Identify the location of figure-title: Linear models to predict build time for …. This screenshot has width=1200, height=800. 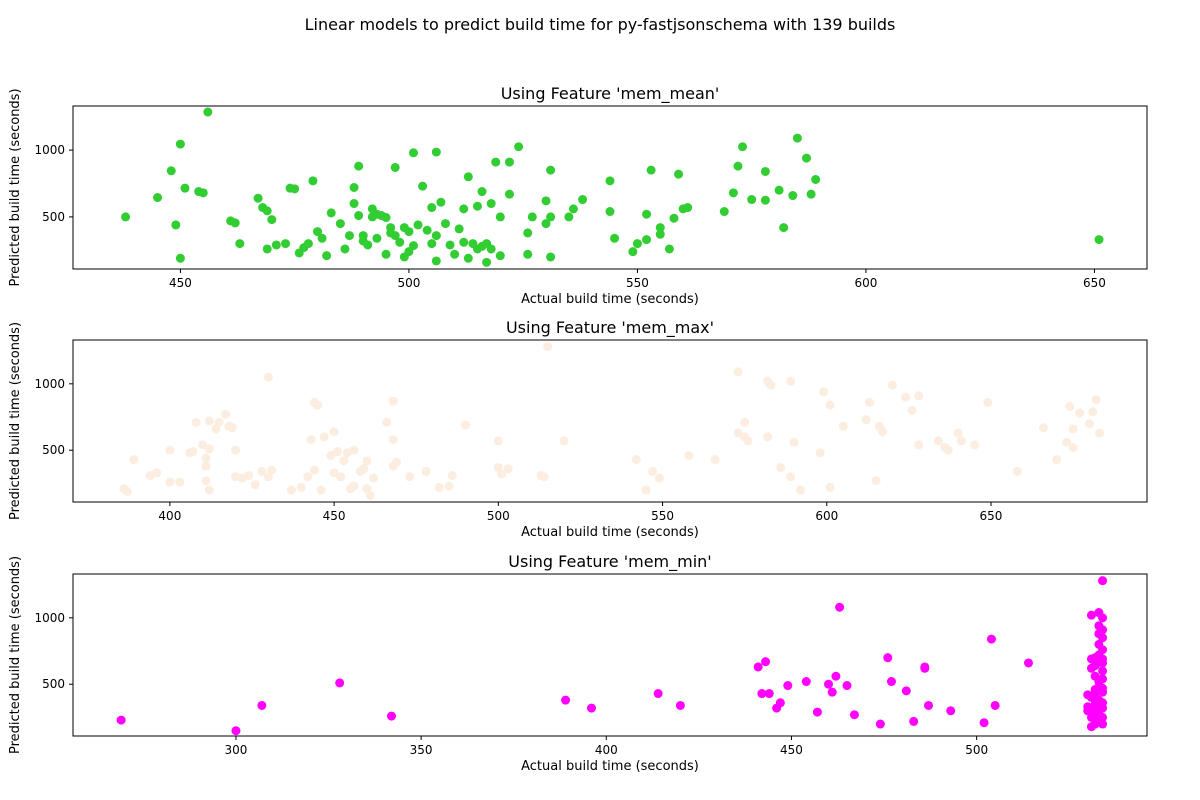
(600, 24).